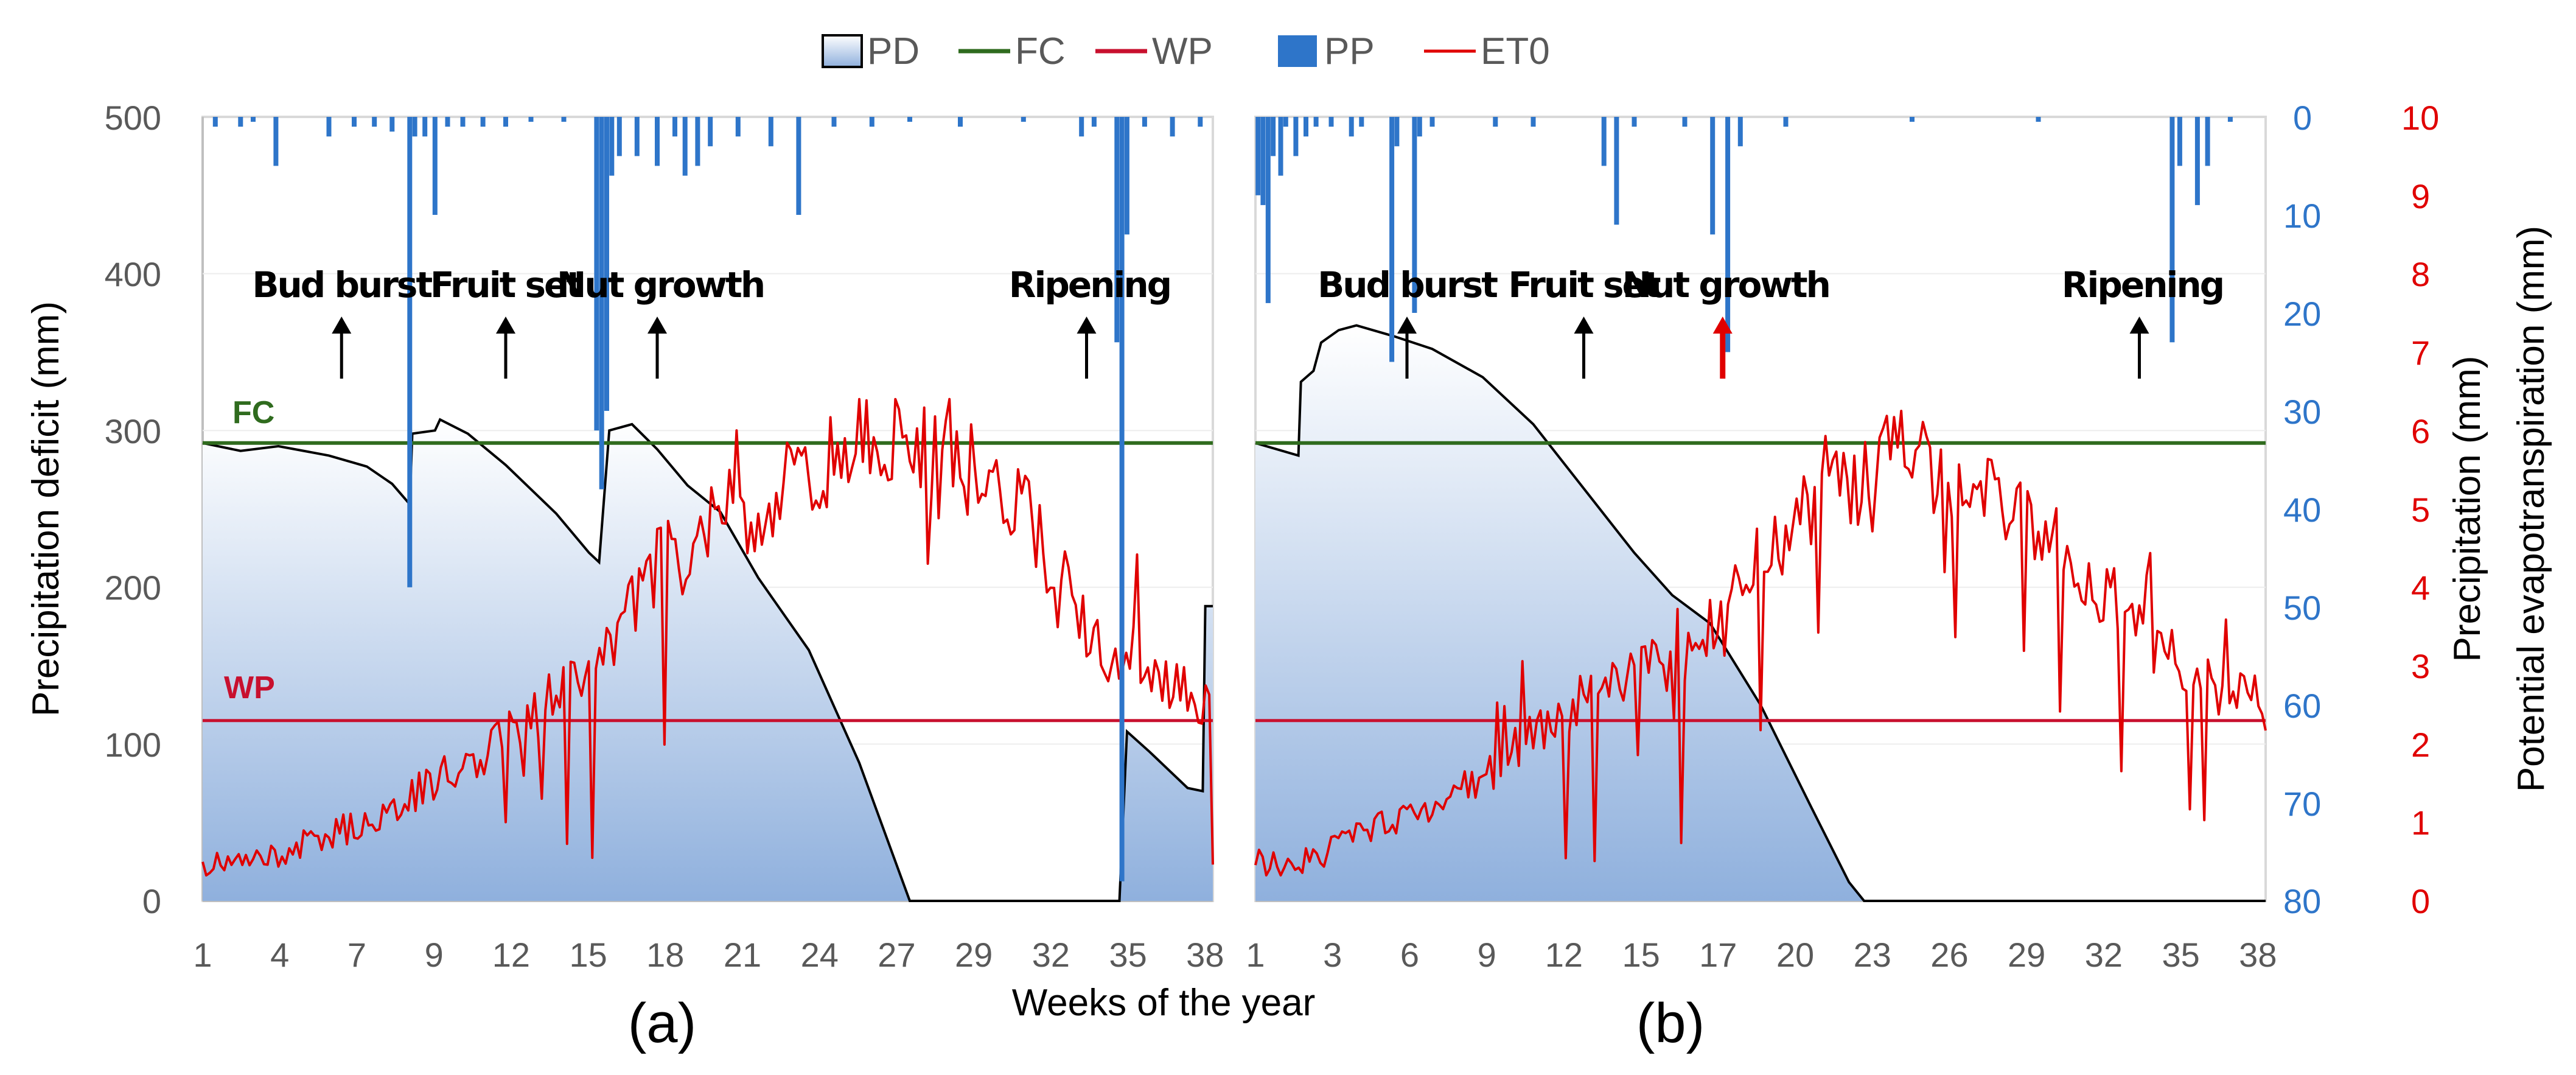 The height and width of the screenshot is (1075, 2576). Describe the element at coordinates (1332, 955) in the screenshot. I see `x-tick: 3` at that location.